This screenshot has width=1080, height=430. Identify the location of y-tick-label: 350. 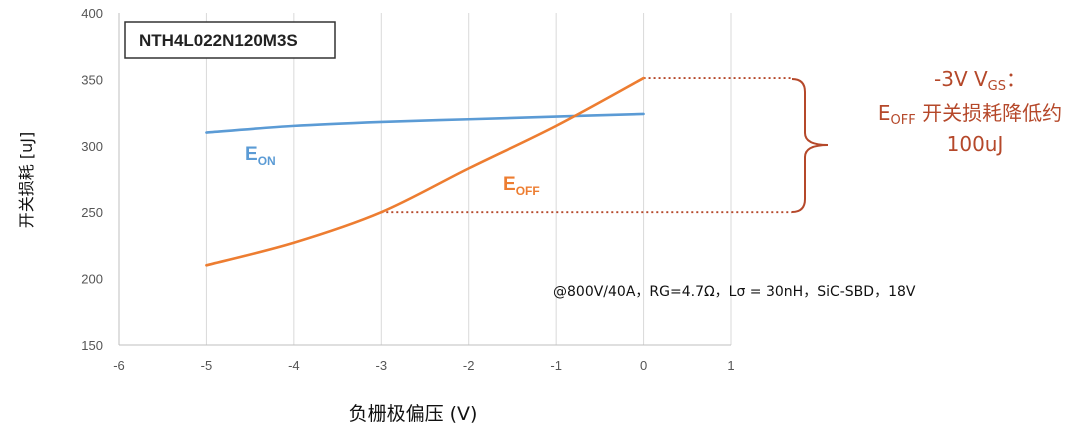
(92, 79).